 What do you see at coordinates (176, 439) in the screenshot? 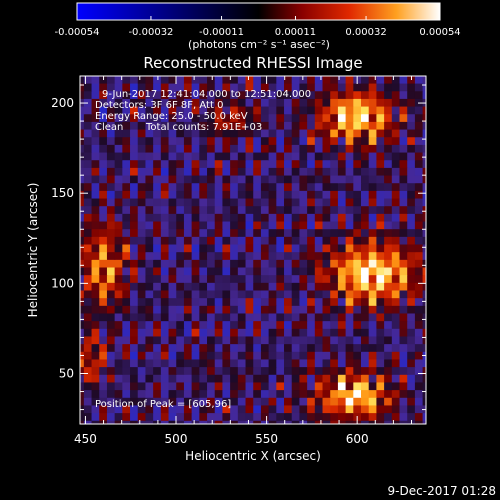
I see `x-tick-label: 500` at bounding box center [176, 439].